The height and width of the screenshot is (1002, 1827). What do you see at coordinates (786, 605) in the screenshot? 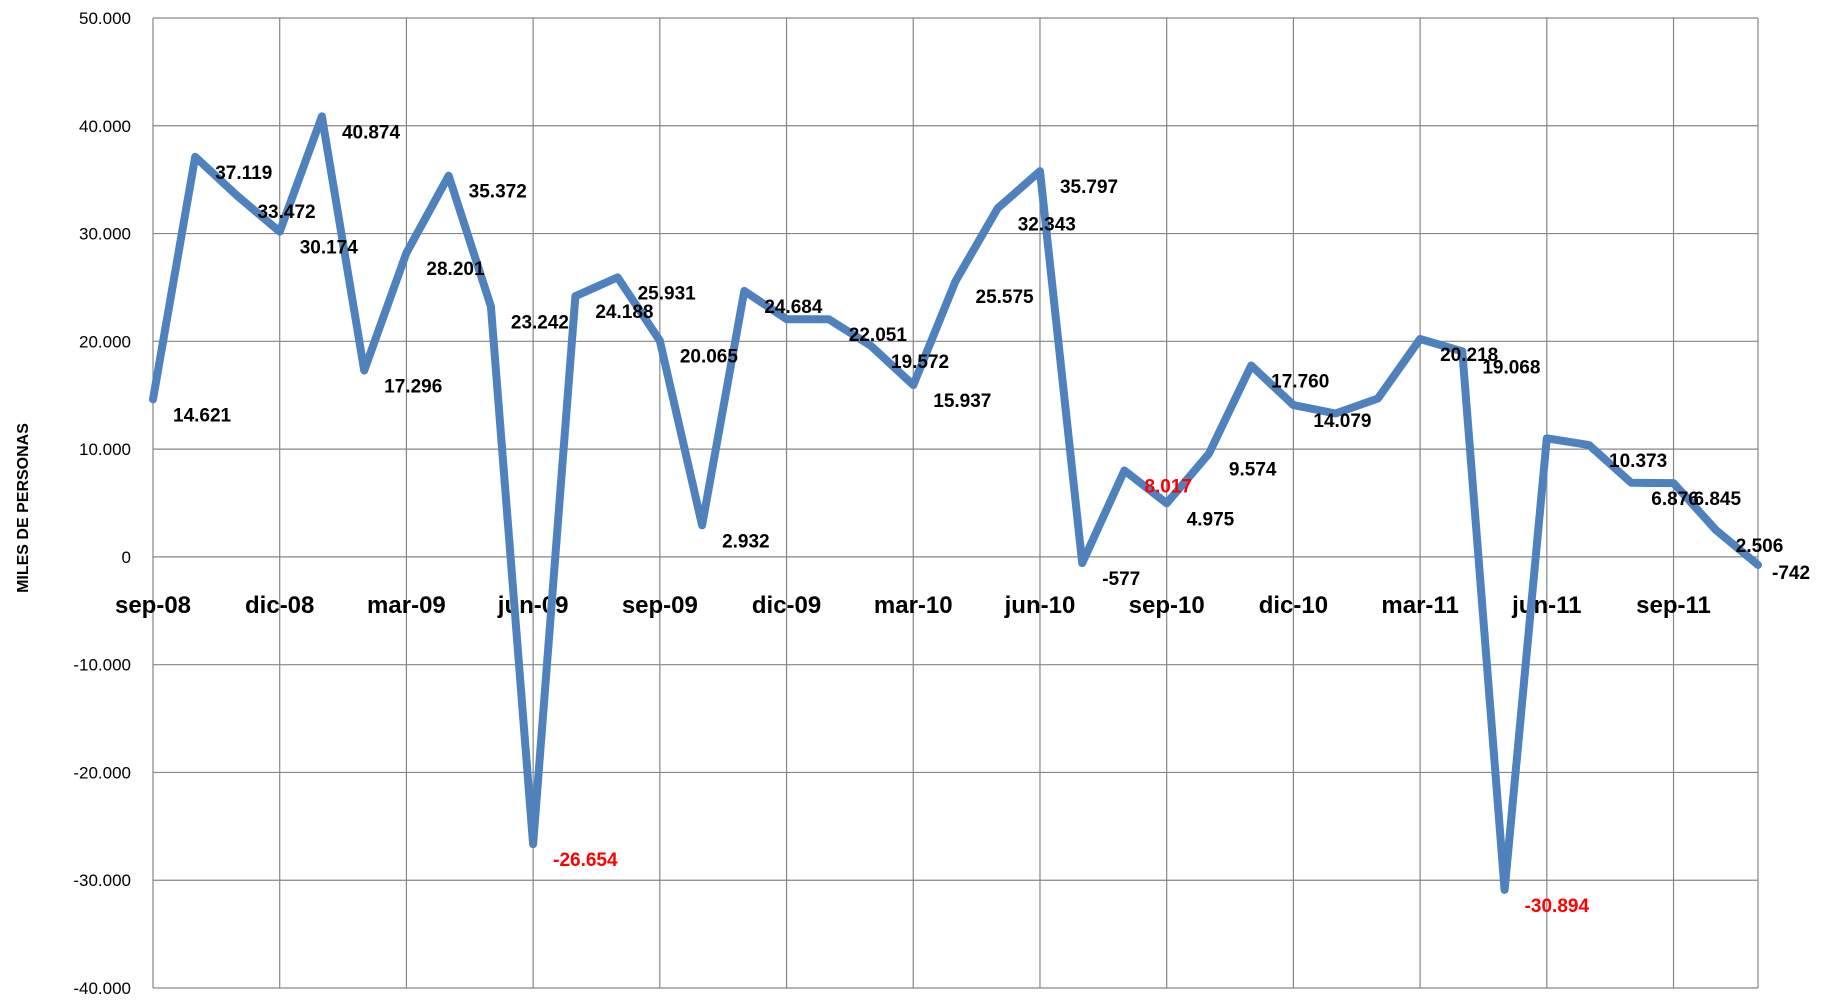
I see `x-tick-label: dic-09` at bounding box center [786, 605].